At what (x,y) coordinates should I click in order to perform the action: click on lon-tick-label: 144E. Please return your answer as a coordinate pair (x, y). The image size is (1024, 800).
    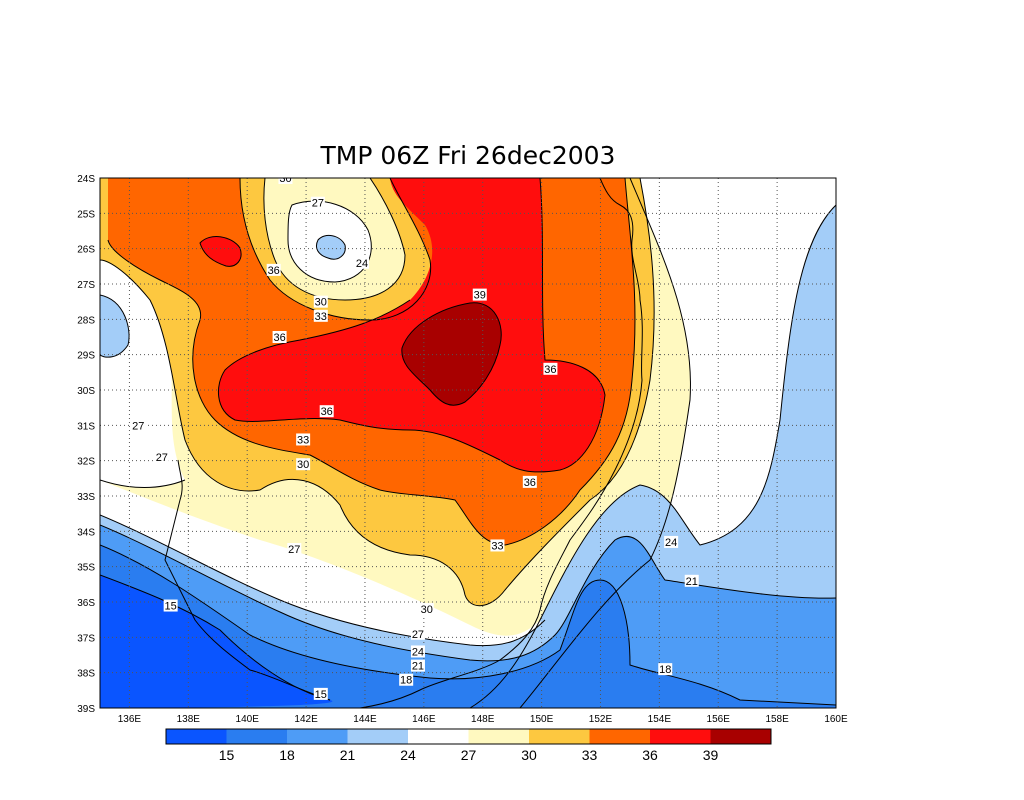
    Looking at the image, I should click on (365, 719).